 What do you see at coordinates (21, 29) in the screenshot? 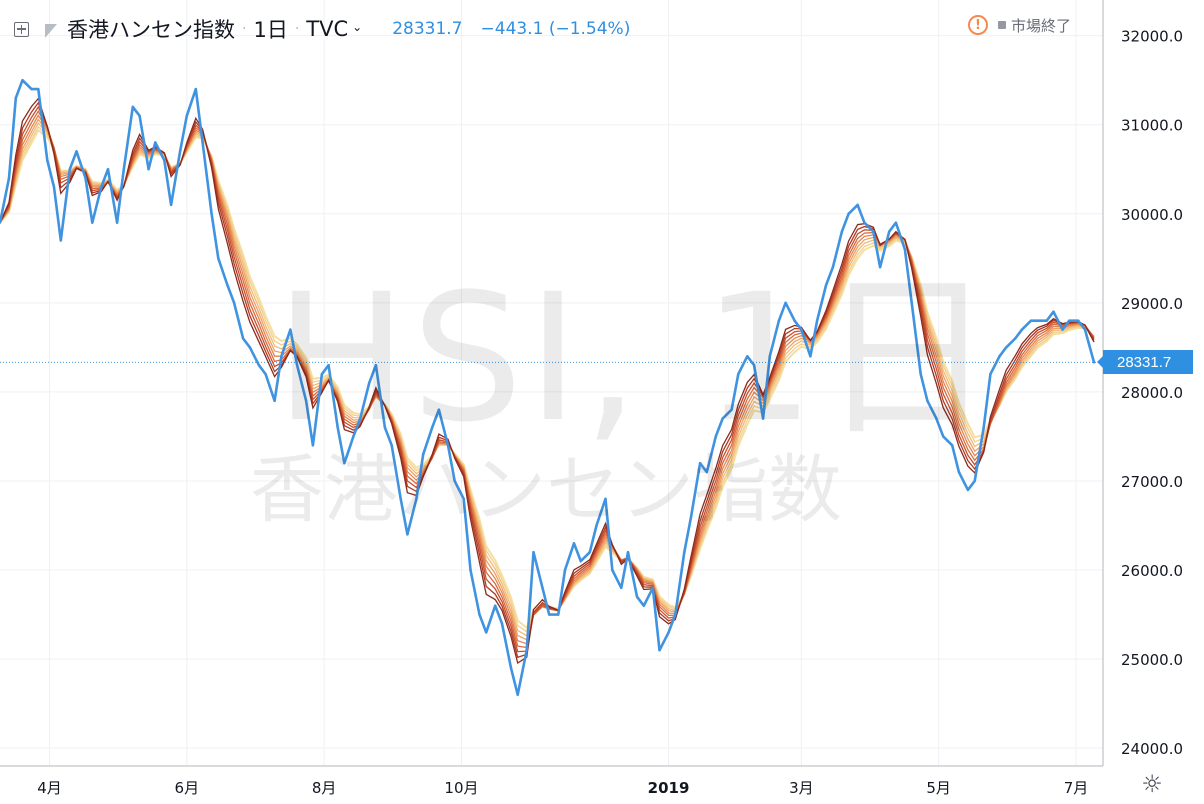
I see `plus-square-icon` at bounding box center [21, 29].